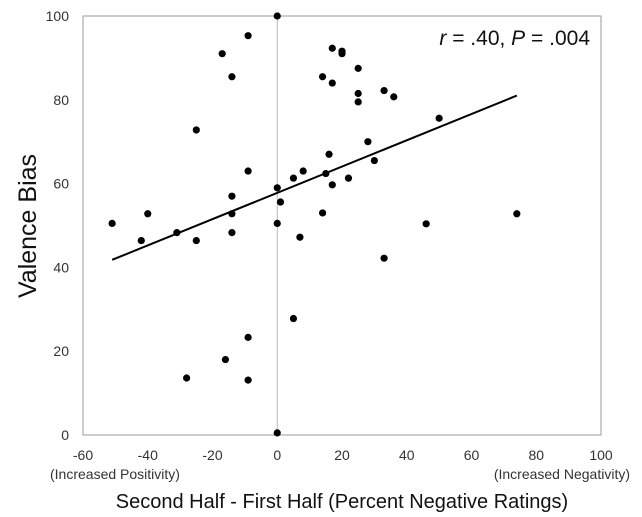  What do you see at coordinates (83, 455) in the screenshot?
I see `x-tick-label: -60` at bounding box center [83, 455].